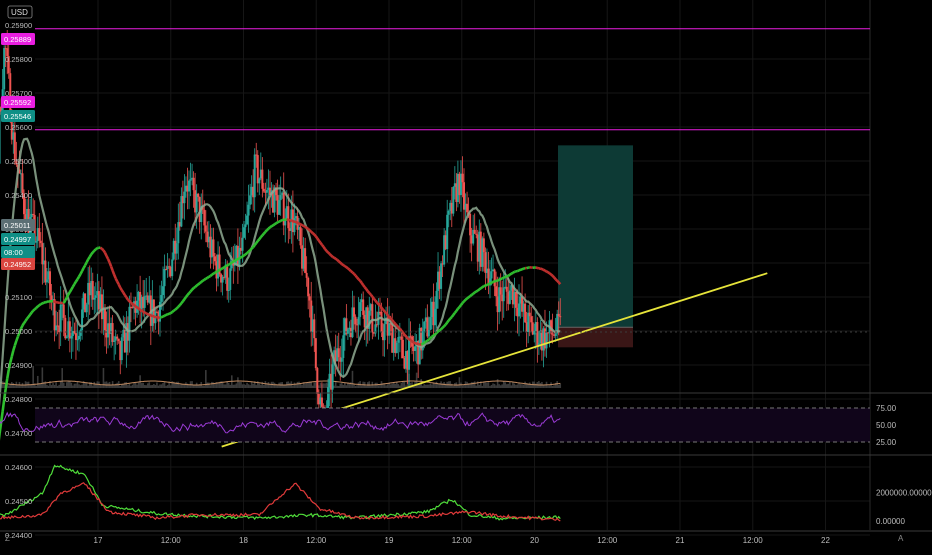 The image size is (932, 555). I want to click on price-axis-label: 0.24500, so click(18, 501).